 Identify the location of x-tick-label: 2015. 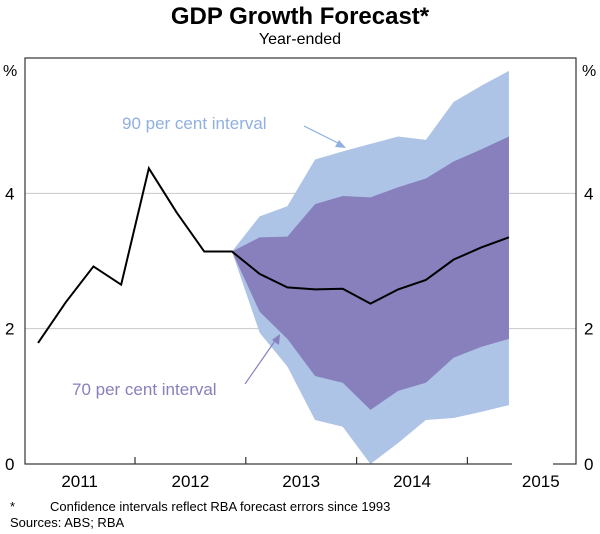
(541, 481).